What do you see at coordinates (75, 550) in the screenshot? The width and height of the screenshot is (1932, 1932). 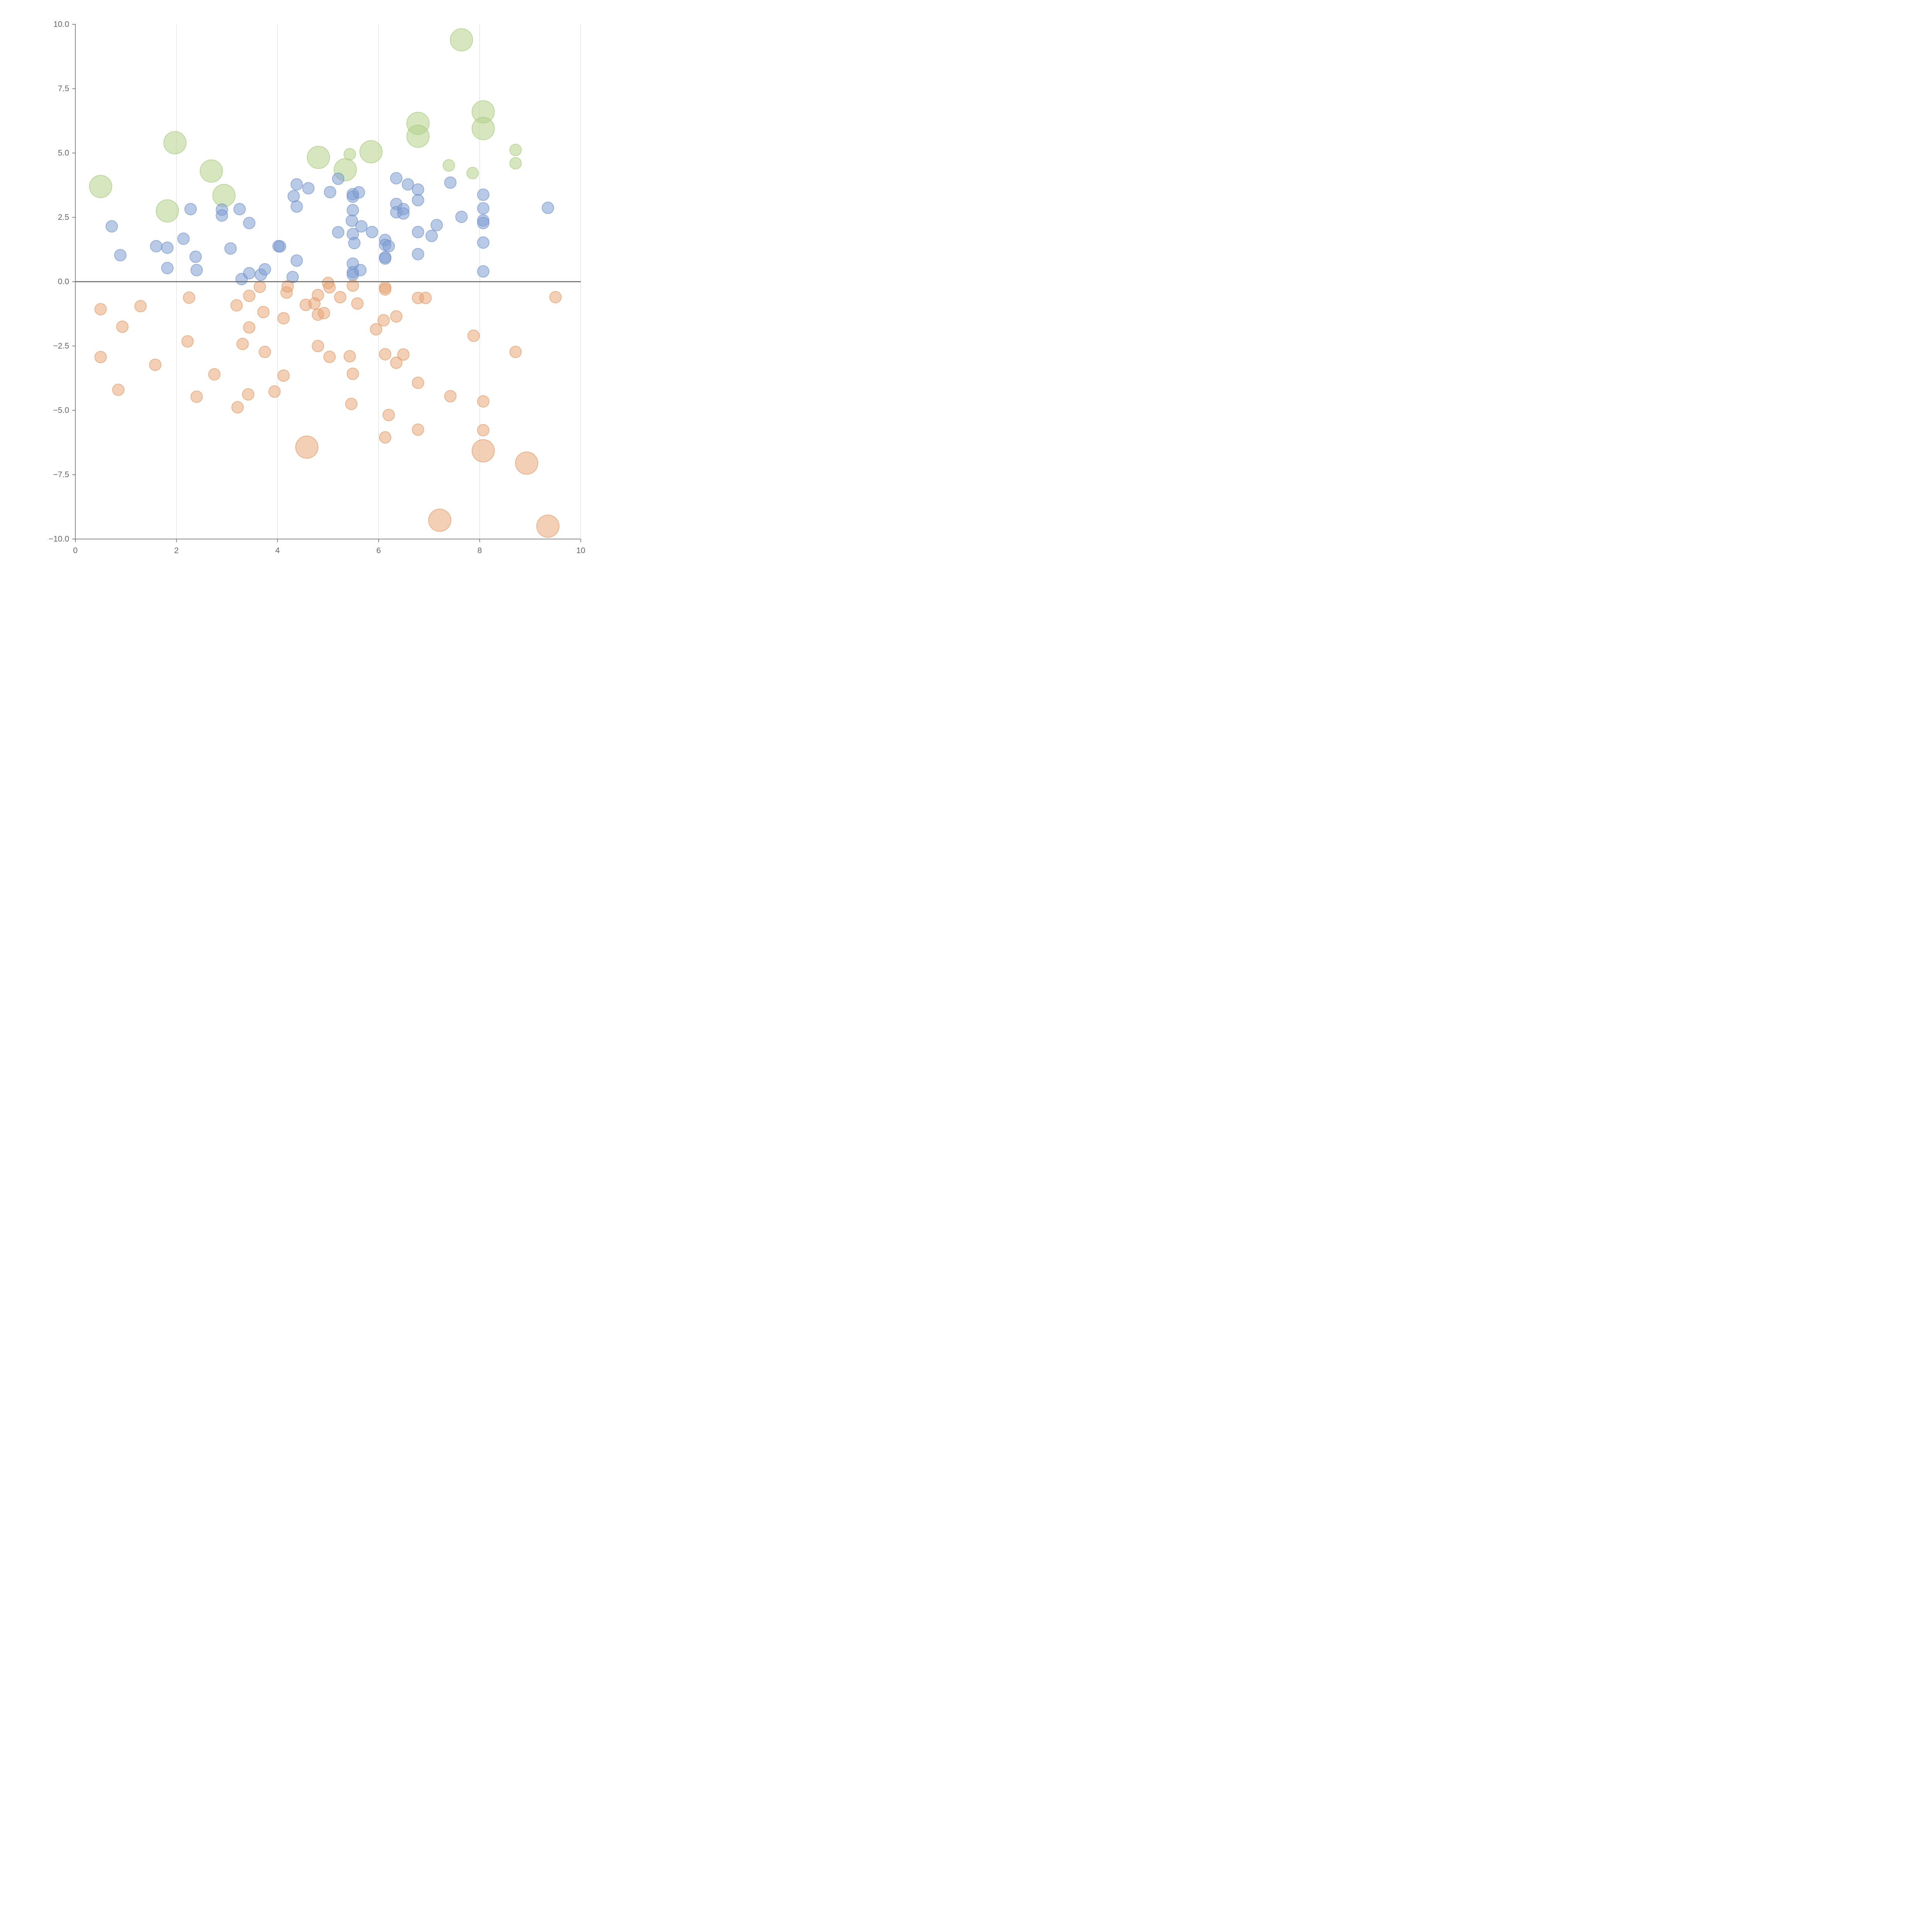 I see `x-tick-label: 0` at bounding box center [75, 550].